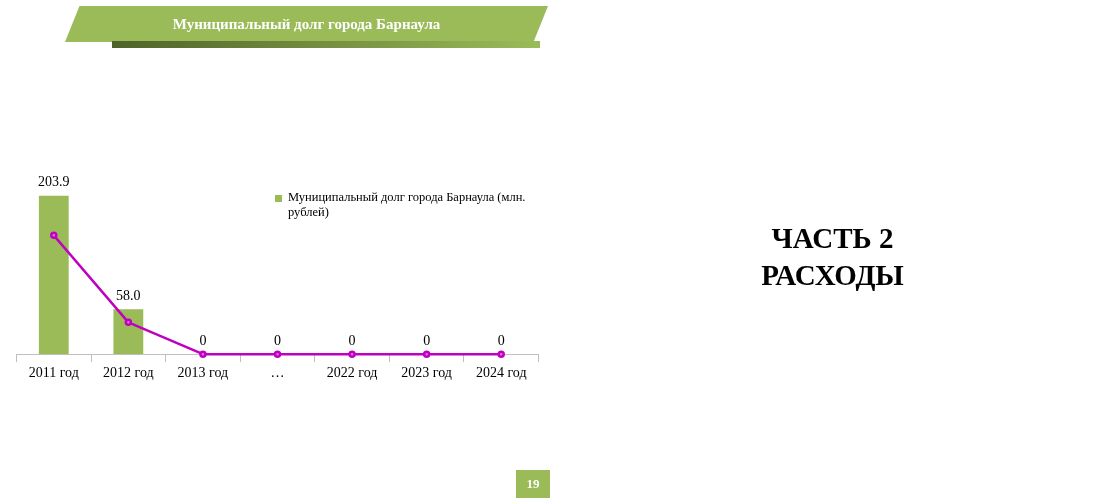 This screenshot has height=504, width=1110. Describe the element at coordinates (352, 373) in the screenshot. I see `x-tick-label: 2022 год` at that location.